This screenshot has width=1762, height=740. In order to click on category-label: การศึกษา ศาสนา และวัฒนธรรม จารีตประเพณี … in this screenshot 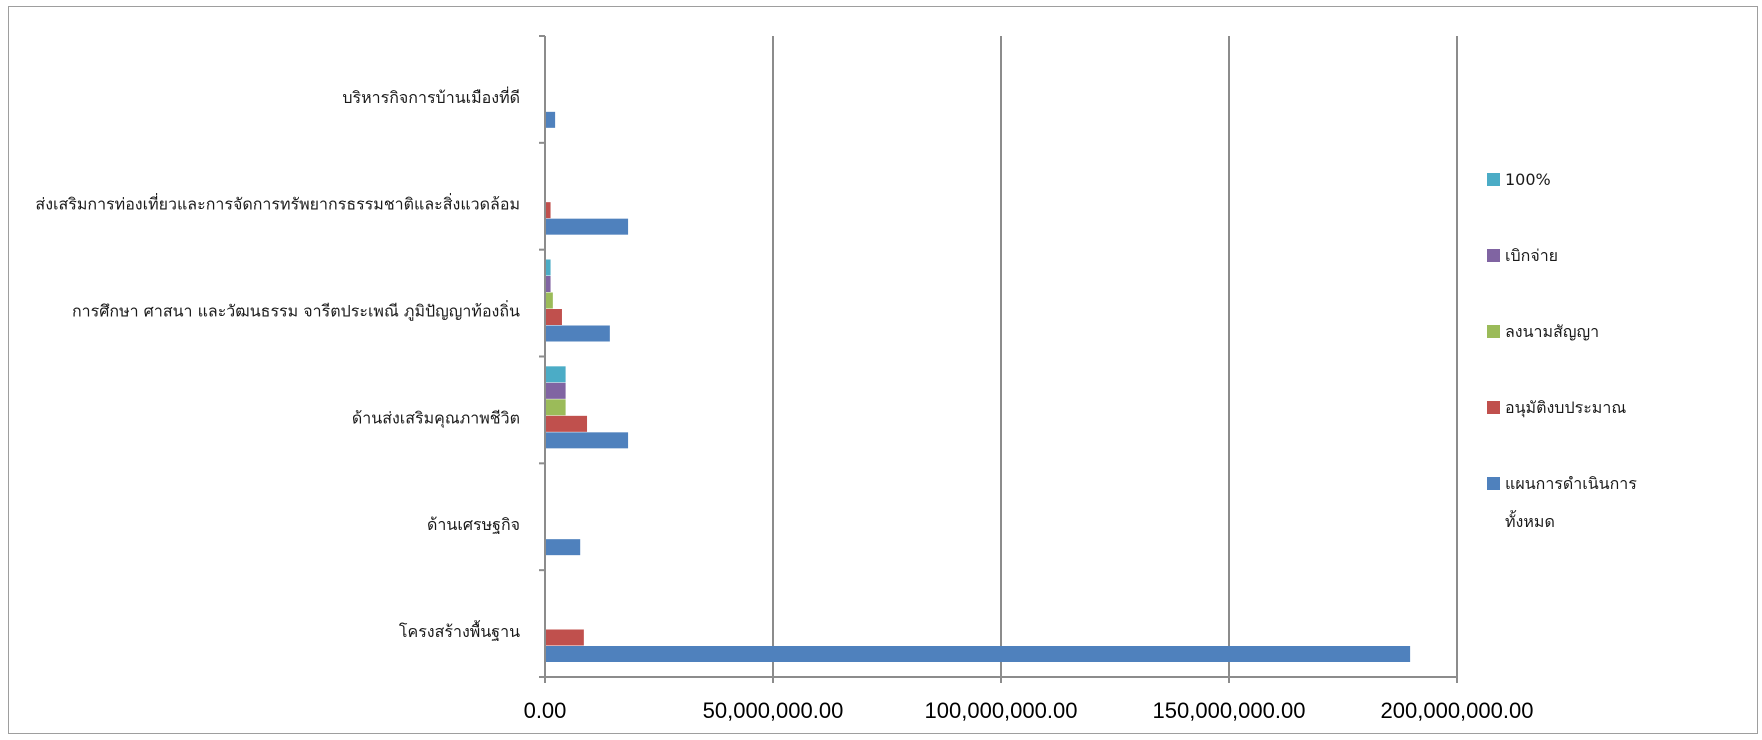, I will do `click(296, 311)`.